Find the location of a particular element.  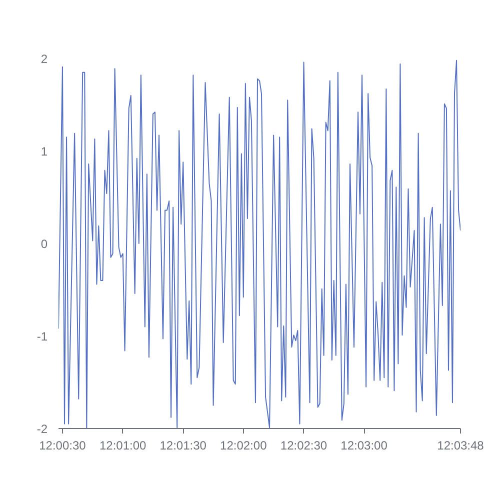

y-tick-label: -1 is located at coordinates (42, 337).